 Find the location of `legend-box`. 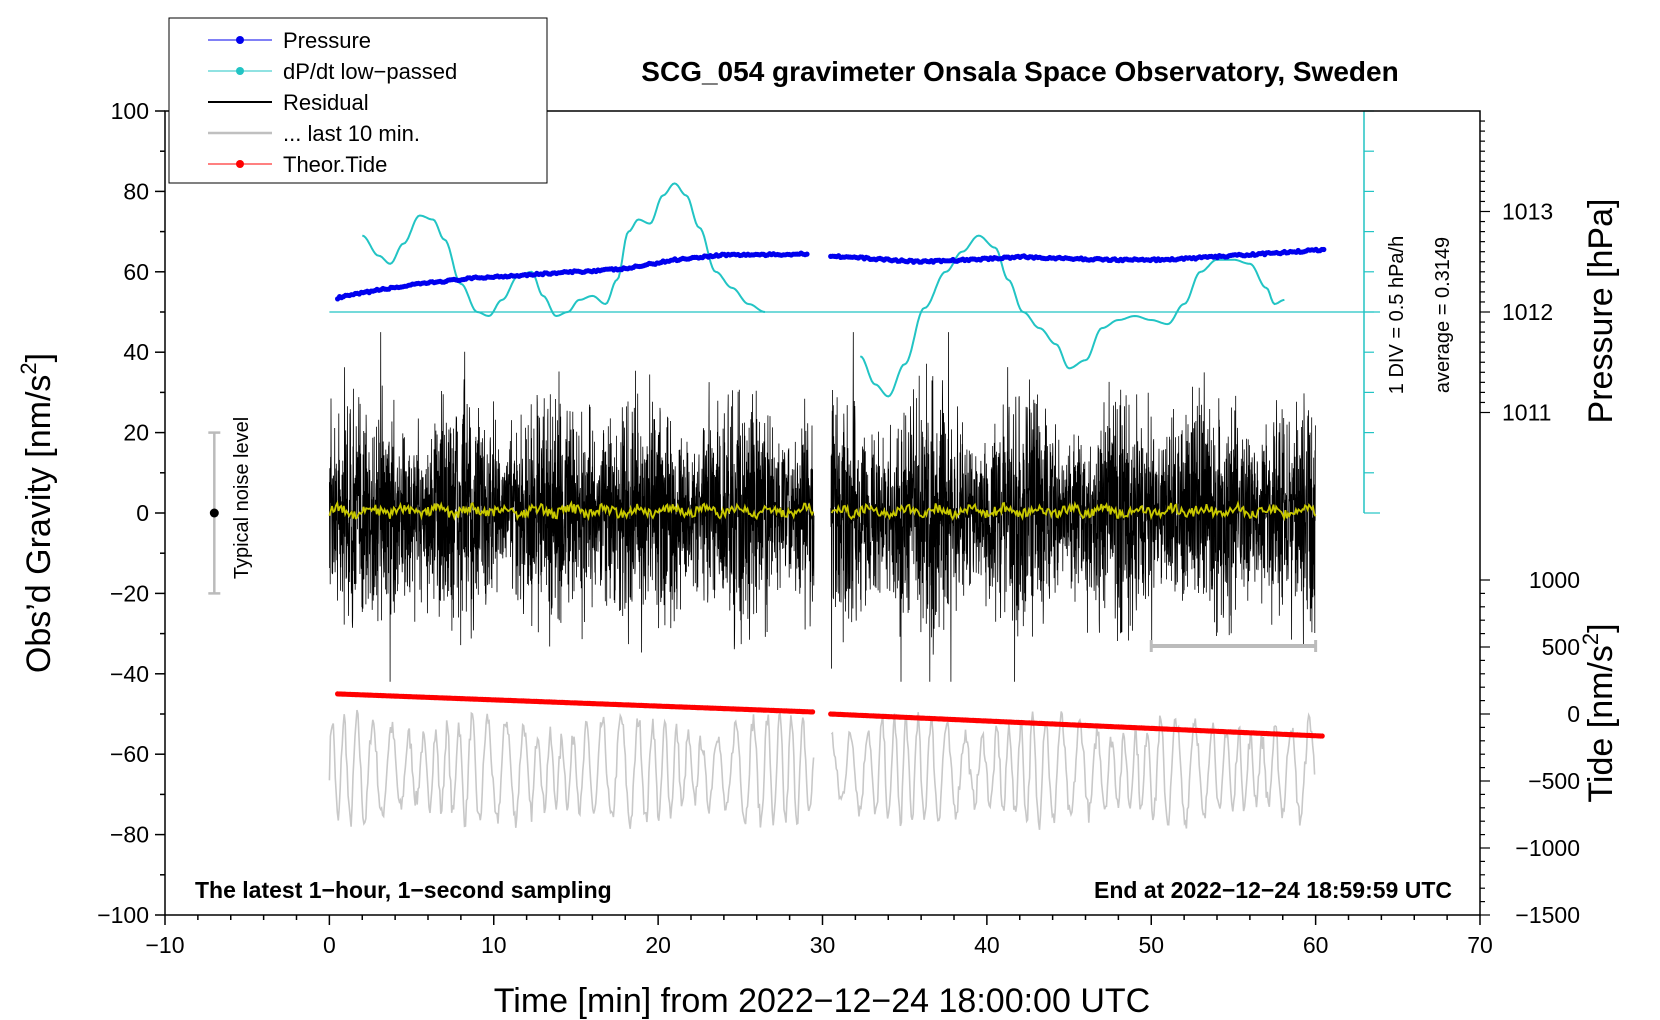

legend-box is located at coordinates (358, 100).